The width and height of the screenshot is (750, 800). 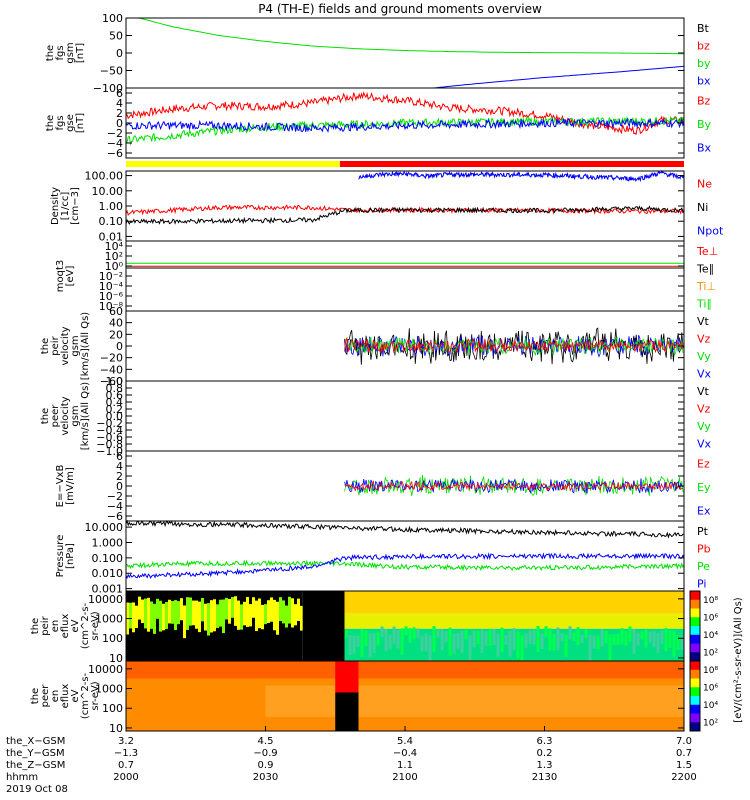 What do you see at coordinates (119, 456) in the screenshot?
I see `y-tick-label: 6` at bounding box center [119, 456].